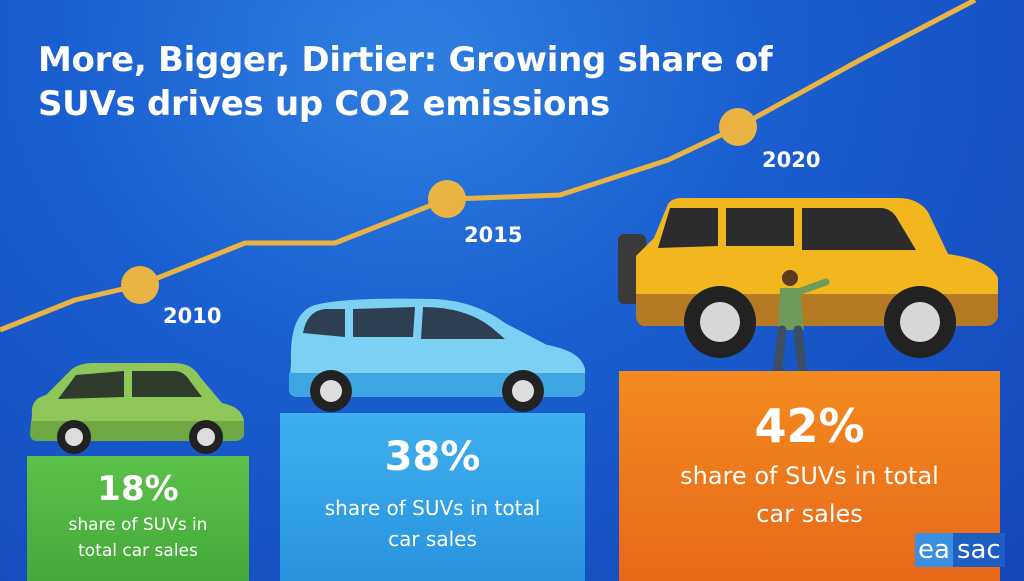 This screenshot has height=581, width=1024. I want to click on logo-part-ea: ea, so click(934, 550).